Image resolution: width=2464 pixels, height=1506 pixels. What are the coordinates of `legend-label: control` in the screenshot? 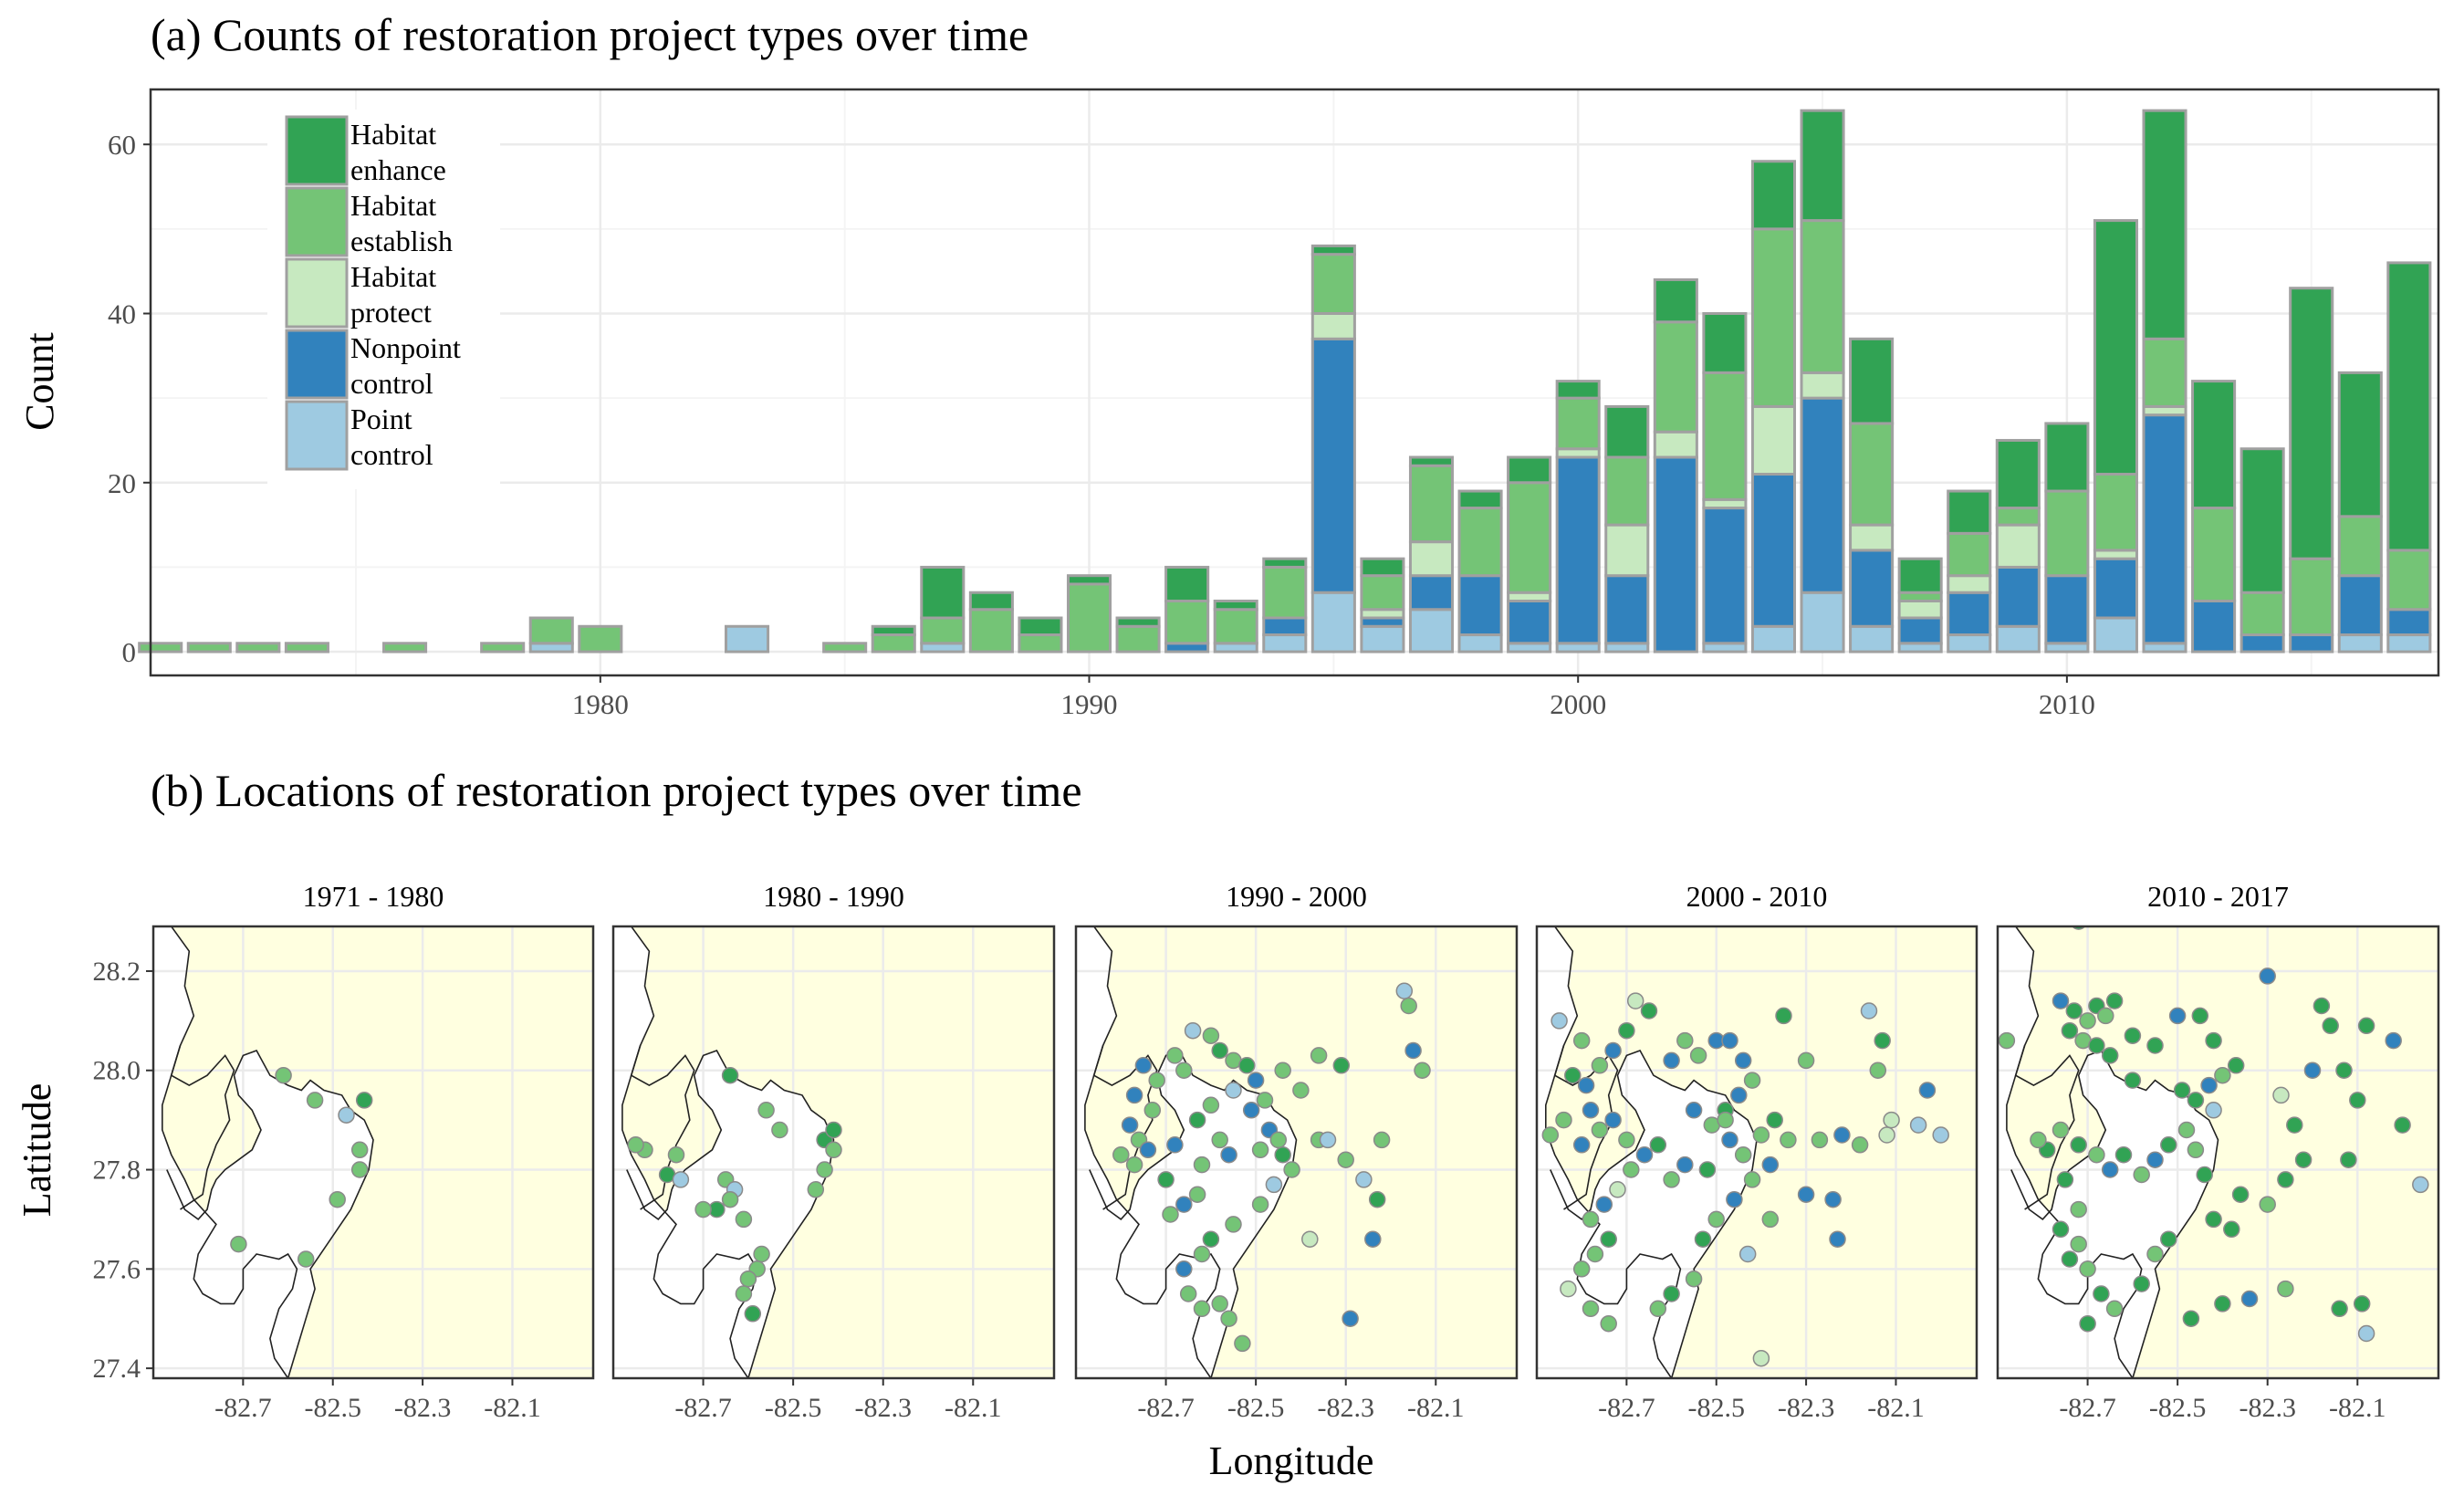 It's located at (391, 454).